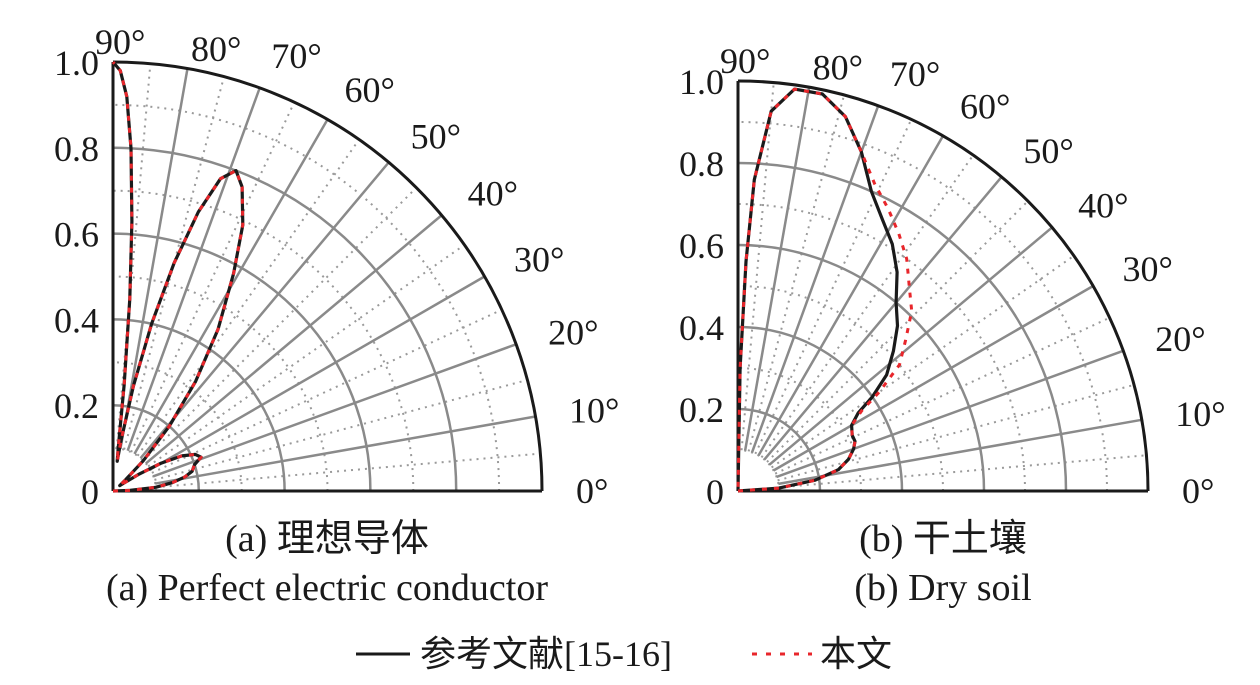  What do you see at coordinates (327, 539) in the screenshot?
I see `caption-a-cn: (a) 理想导体` at bounding box center [327, 539].